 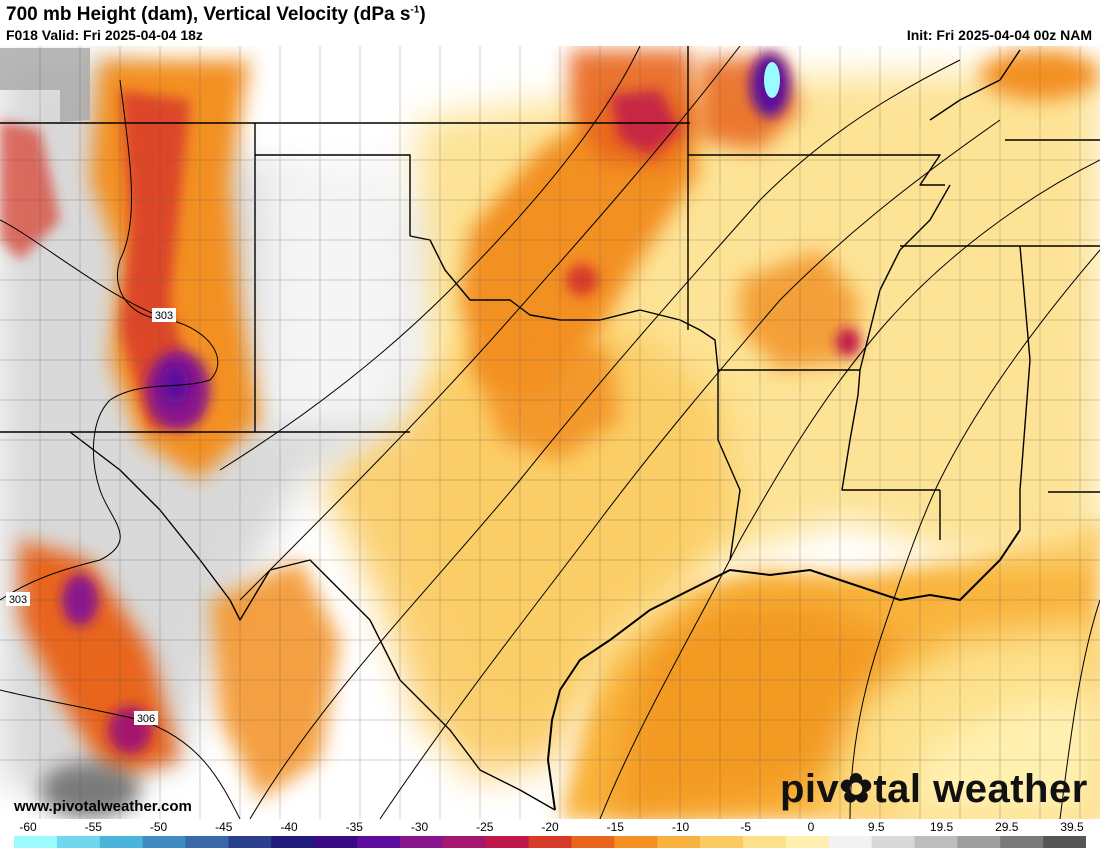 What do you see at coordinates (103, 806) in the screenshot?
I see `watermark-url: www.pivotalweather.com` at bounding box center [103, 806].